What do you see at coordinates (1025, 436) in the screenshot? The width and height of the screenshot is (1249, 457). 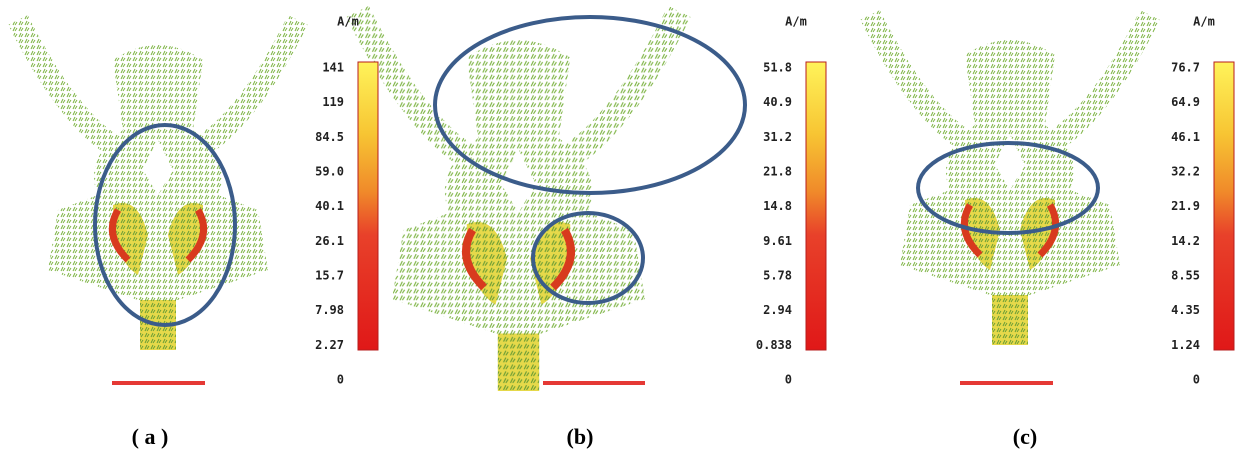 I see `caption: (c)` at bounding box center [1025, 436].